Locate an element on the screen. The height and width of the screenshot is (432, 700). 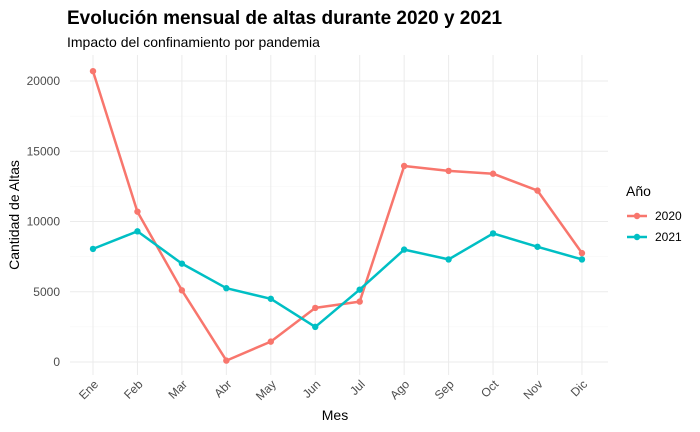
legend-title: Año is located at coordinates (638, 191).